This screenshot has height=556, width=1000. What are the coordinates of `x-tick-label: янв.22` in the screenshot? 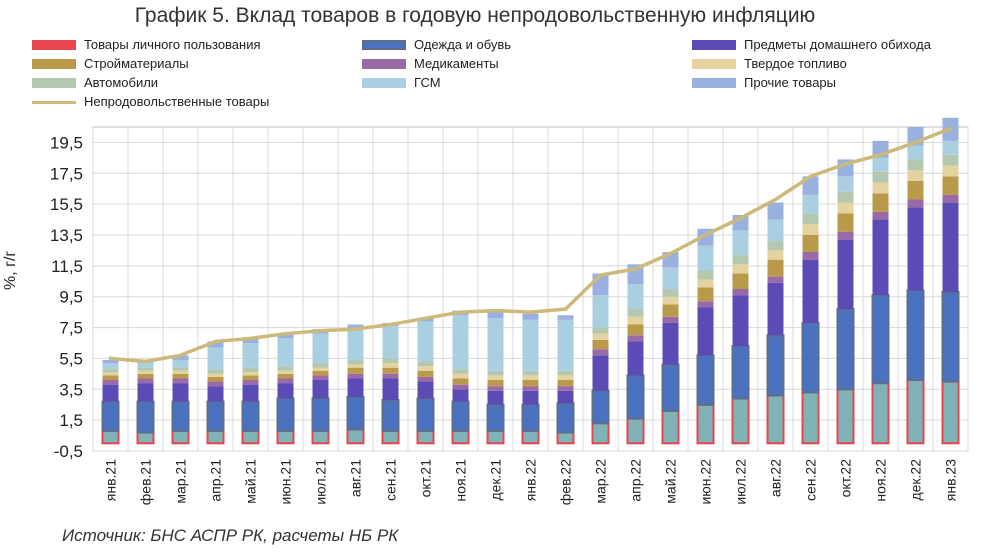 It's located at (531, 480).